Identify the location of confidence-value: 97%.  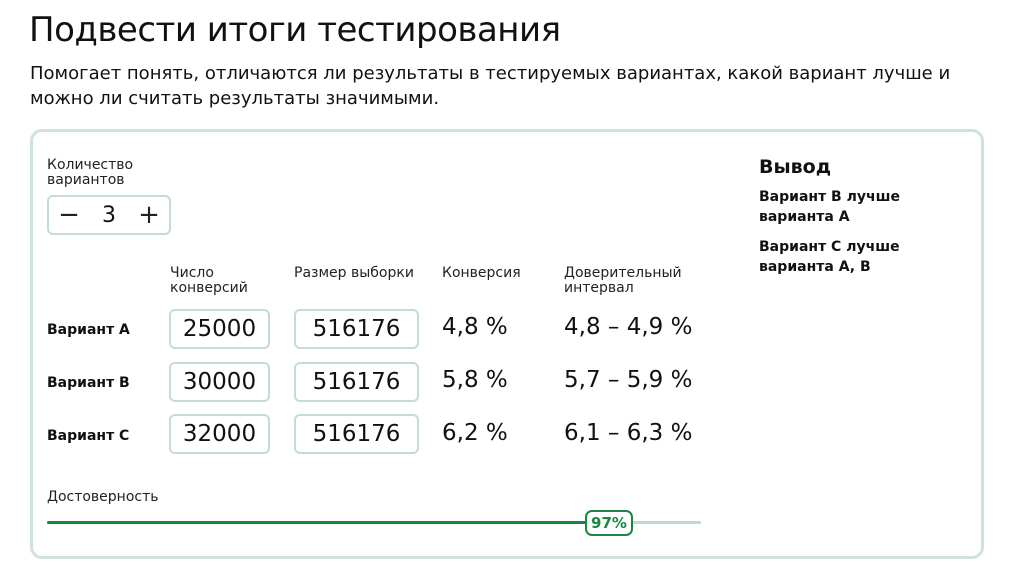
(609, 523).